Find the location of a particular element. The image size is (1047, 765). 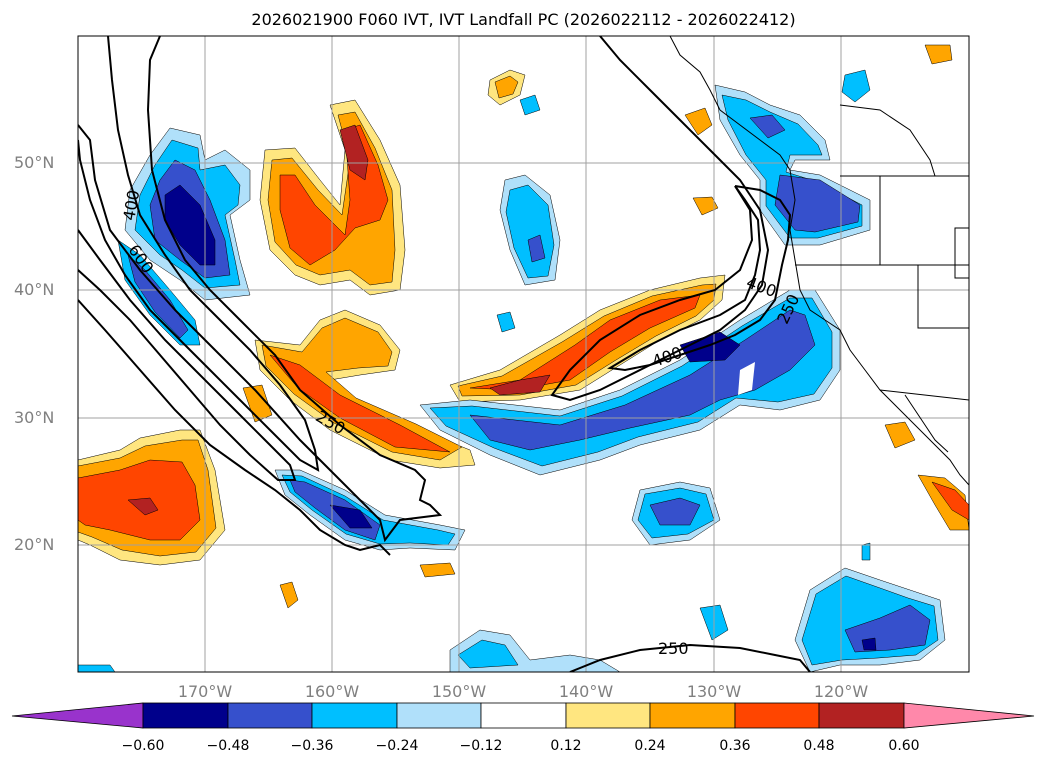

colorbar-tick-label: 0.24 is located at coordinates (650, 746).